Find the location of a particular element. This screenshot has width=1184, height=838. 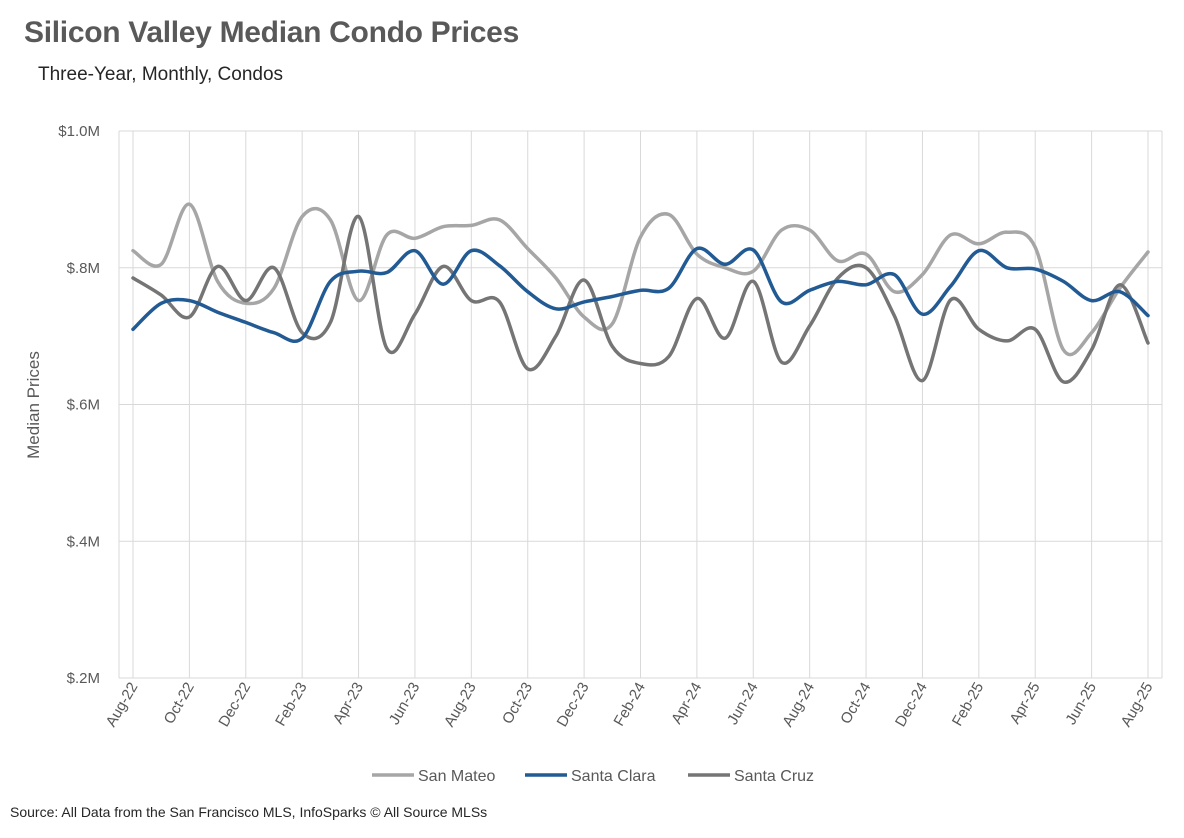

x-tick-label: Oct-24 is located at coordinates (855, 703).